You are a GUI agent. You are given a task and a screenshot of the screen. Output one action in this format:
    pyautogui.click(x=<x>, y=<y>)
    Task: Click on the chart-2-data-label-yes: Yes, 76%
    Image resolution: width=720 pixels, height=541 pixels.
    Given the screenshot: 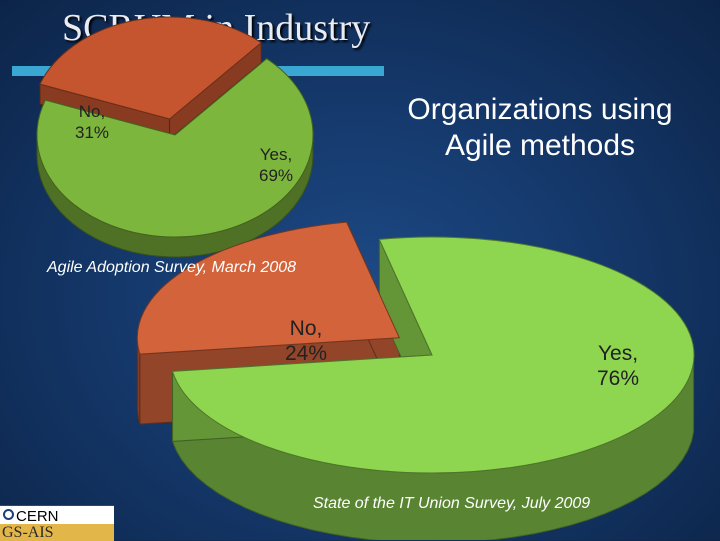 What is the action you would take?
    pyautogui.click(x=618, y=366)
    